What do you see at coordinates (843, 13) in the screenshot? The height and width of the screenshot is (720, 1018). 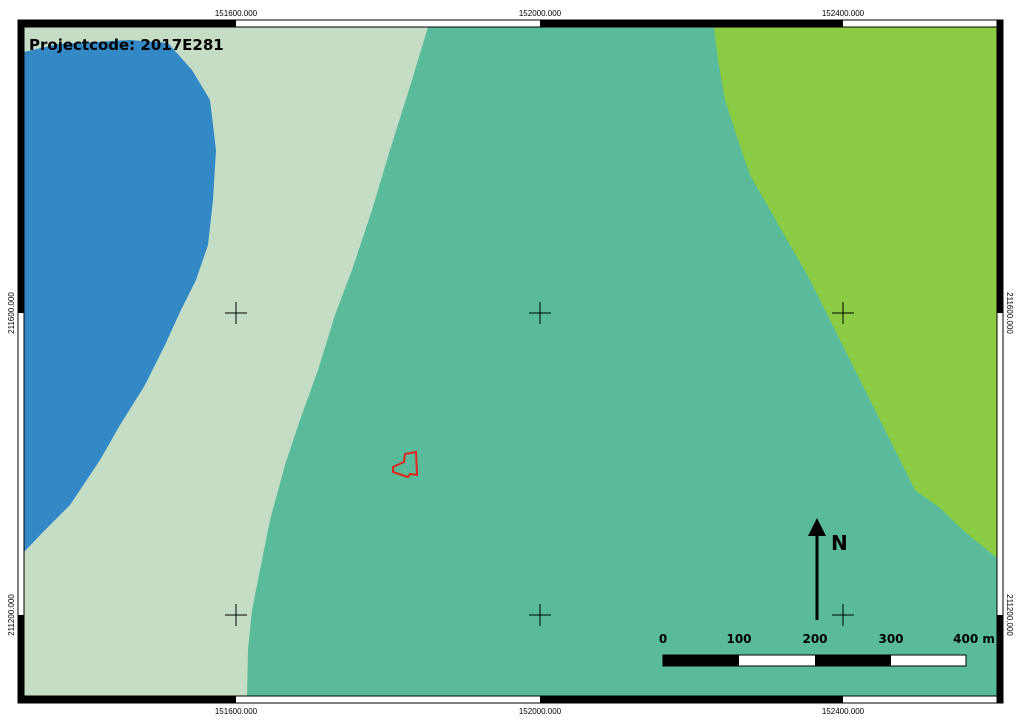 I see `x-coord-label-top: 152400.000` at bounding box center [843, 13].